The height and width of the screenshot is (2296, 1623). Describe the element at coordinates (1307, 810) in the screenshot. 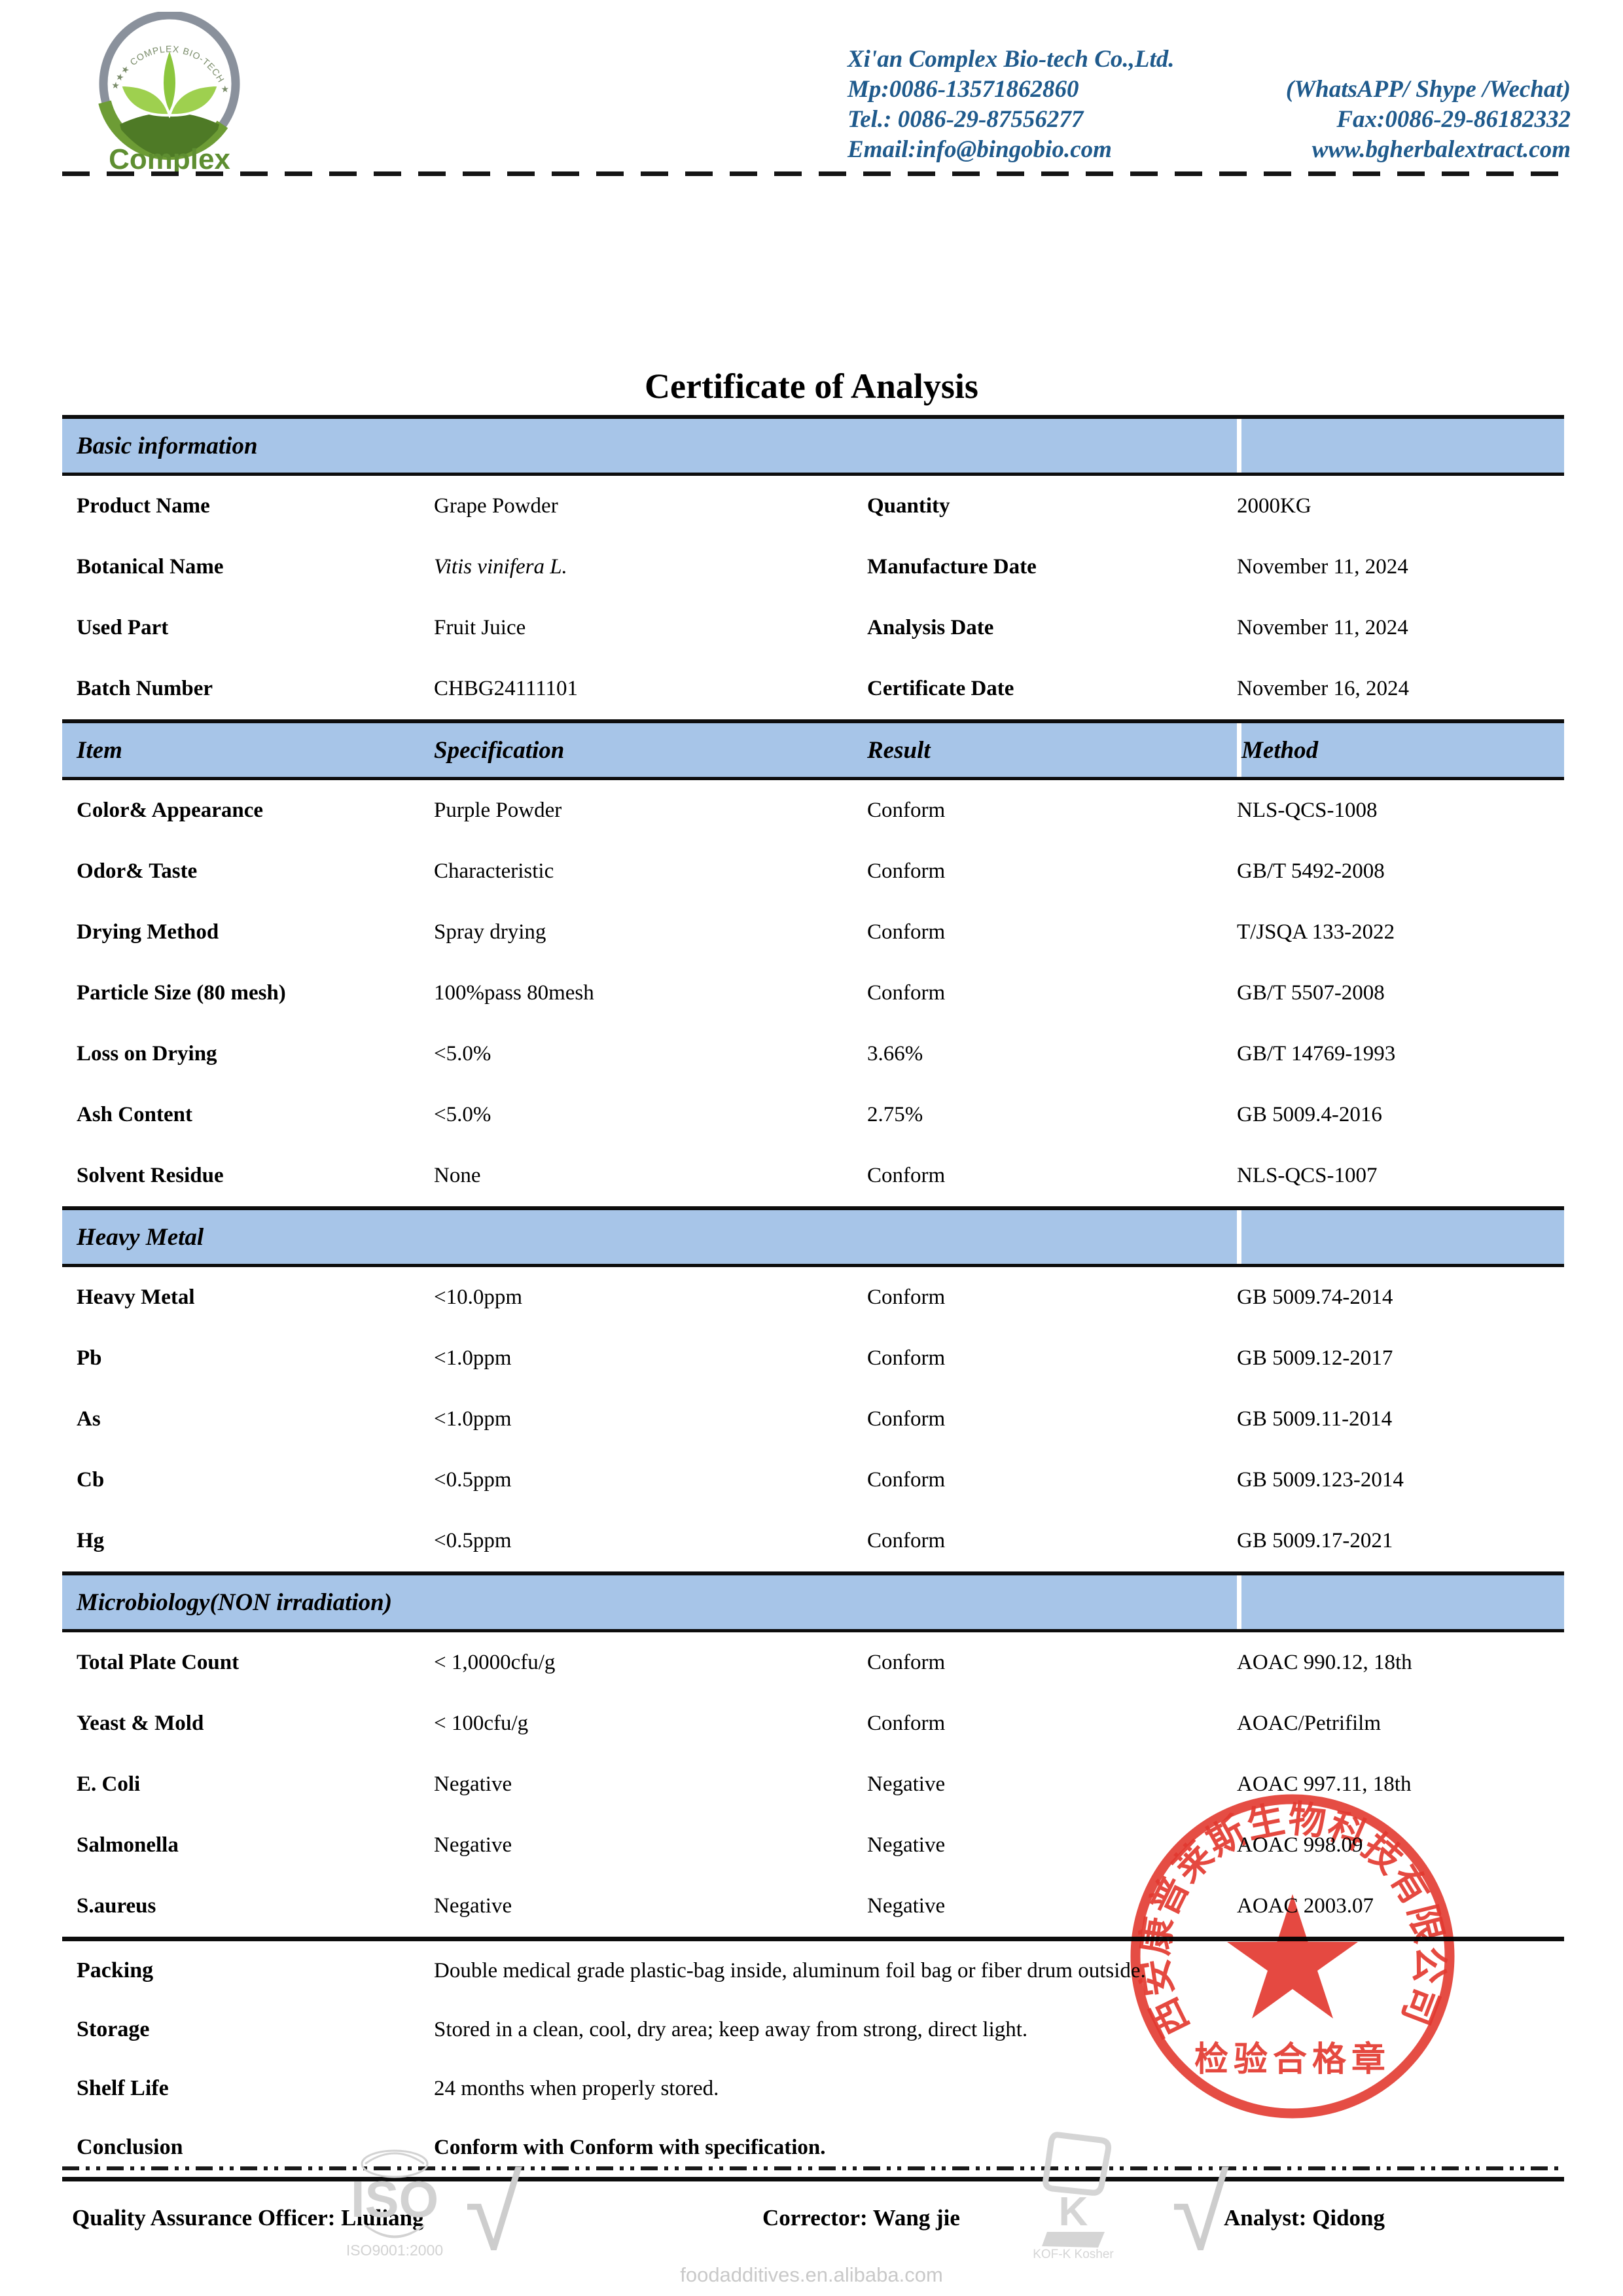

I see `method-cell: NLS-QCS-1008` at that location.